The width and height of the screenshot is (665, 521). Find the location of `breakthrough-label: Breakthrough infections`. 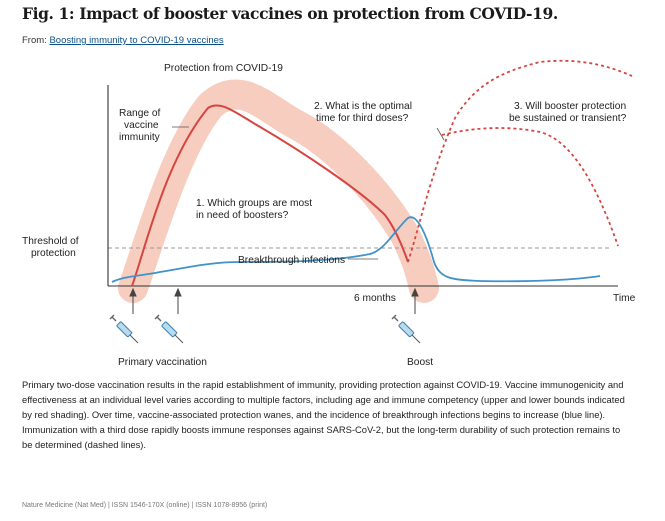

breakthrough-label: Breakthrough infections is located at coordinates (291, 260).